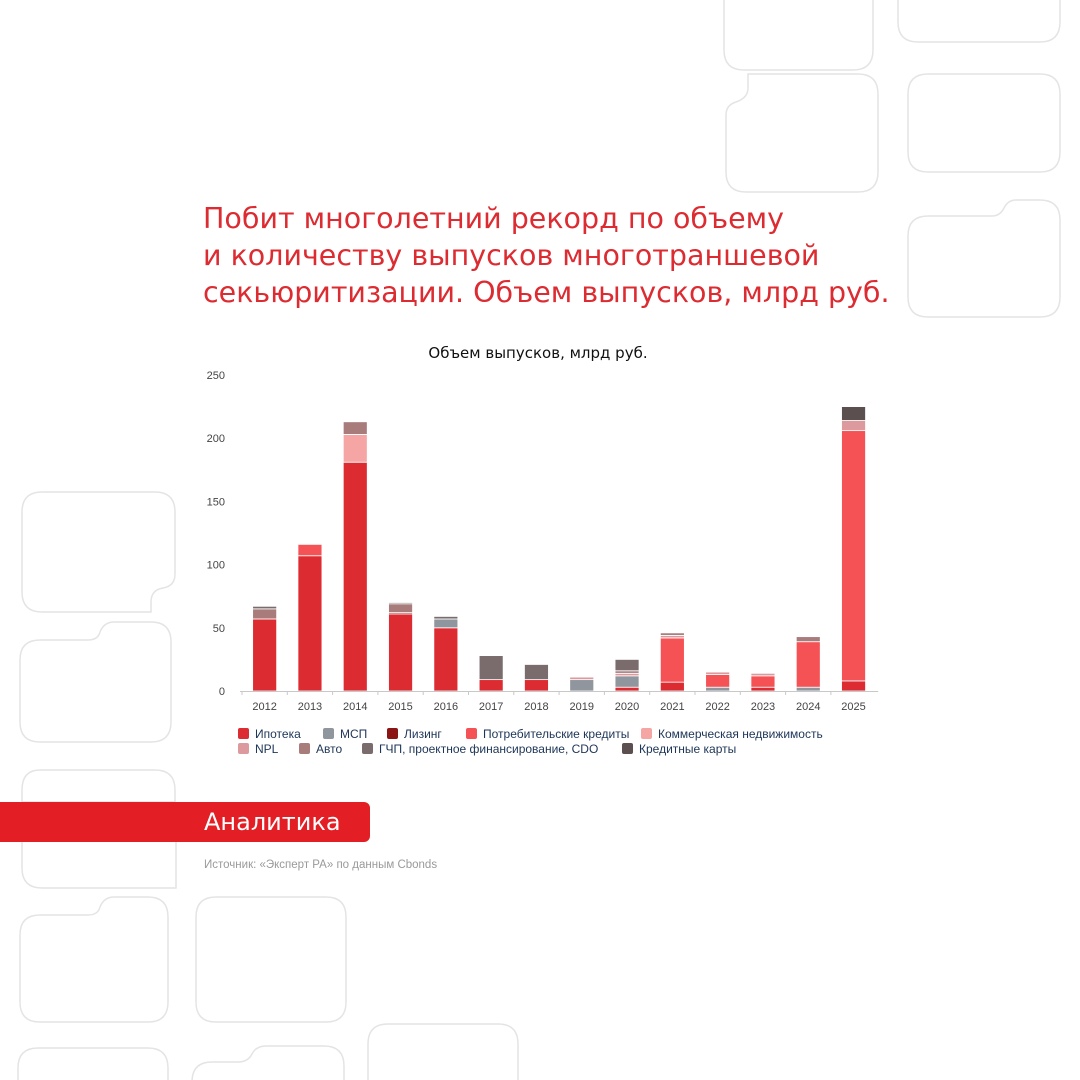  Describe the element at coordinates (511, 255) in the screenshot. I see `headline-line-2: и количеству выпусков многотраншевой` at that location.